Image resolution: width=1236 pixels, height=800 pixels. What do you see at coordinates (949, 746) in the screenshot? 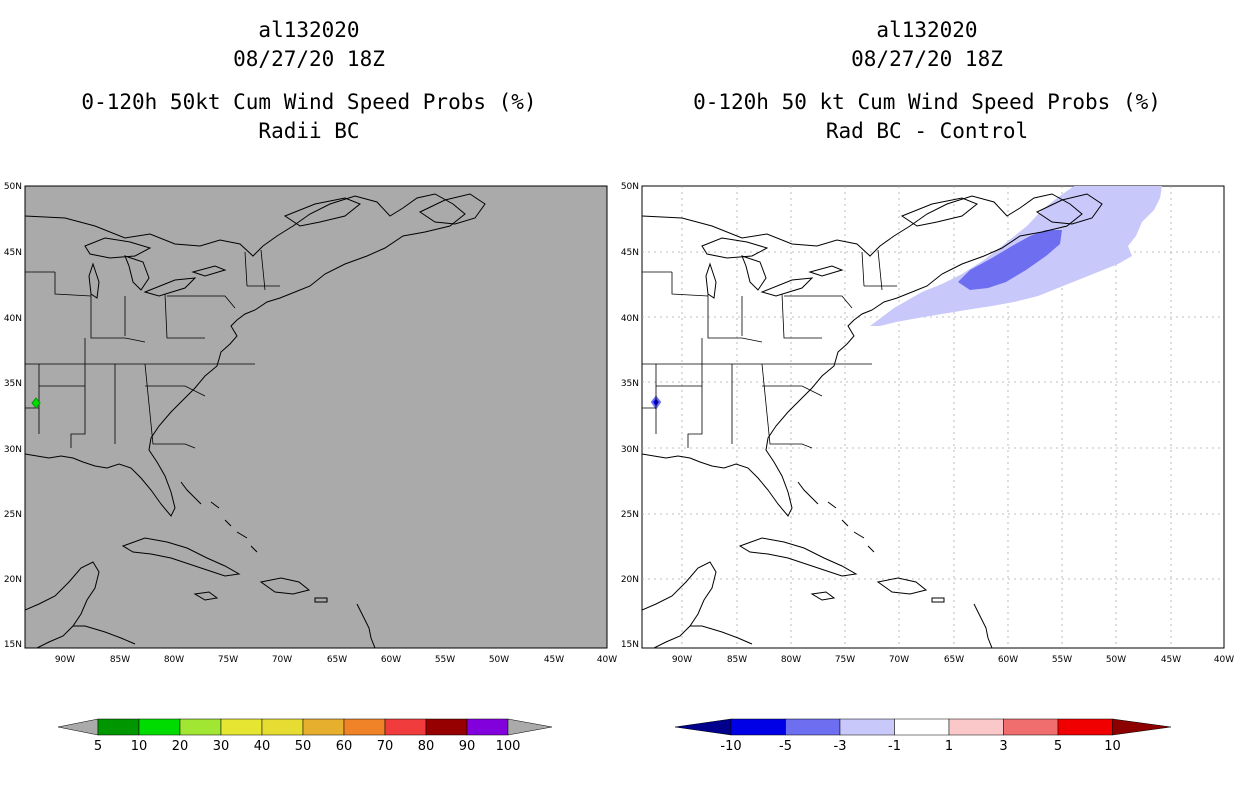
I see `colorbar-label: 1` at bounding box center [949, 746].